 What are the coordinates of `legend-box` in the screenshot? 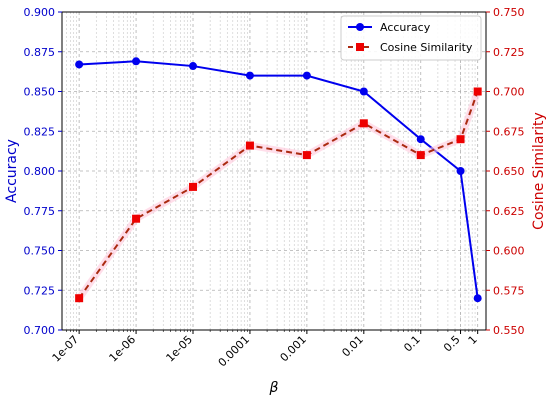 It's located at (411, 38).